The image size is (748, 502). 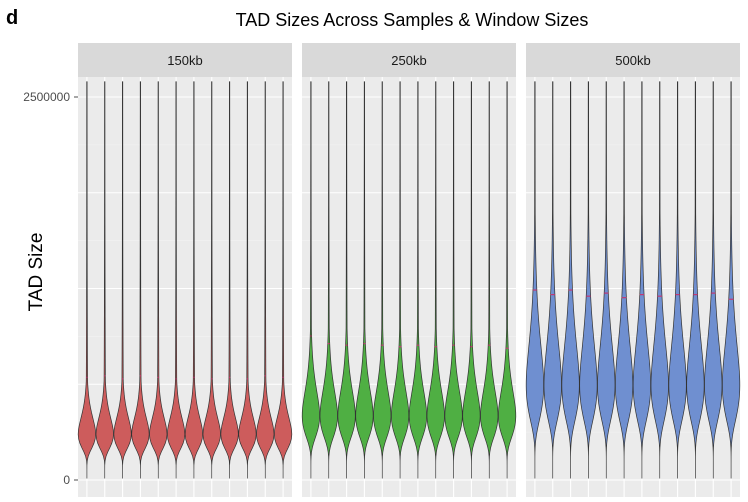 I want to click on panel-letter: d, so click(x=12, y=18).